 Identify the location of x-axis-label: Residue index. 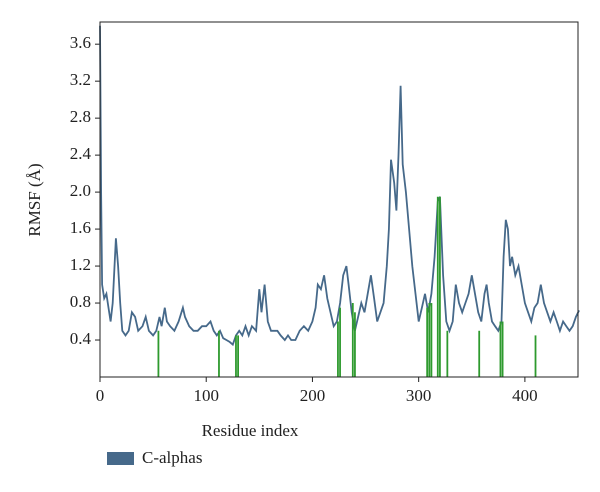
(250, 430).